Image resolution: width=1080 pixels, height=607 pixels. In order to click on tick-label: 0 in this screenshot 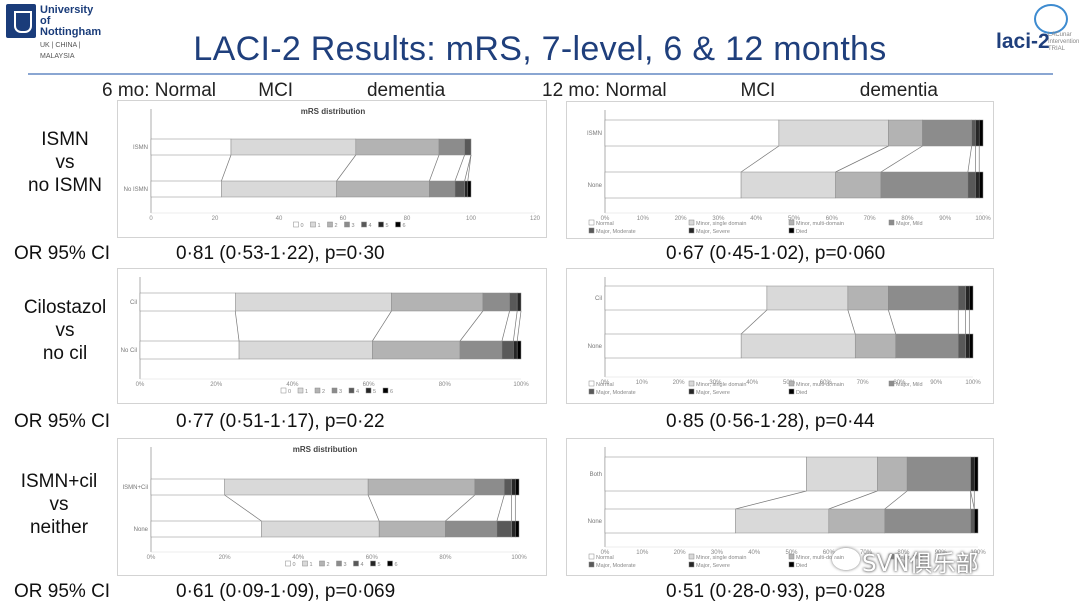, I will do `click(151, 219)`.